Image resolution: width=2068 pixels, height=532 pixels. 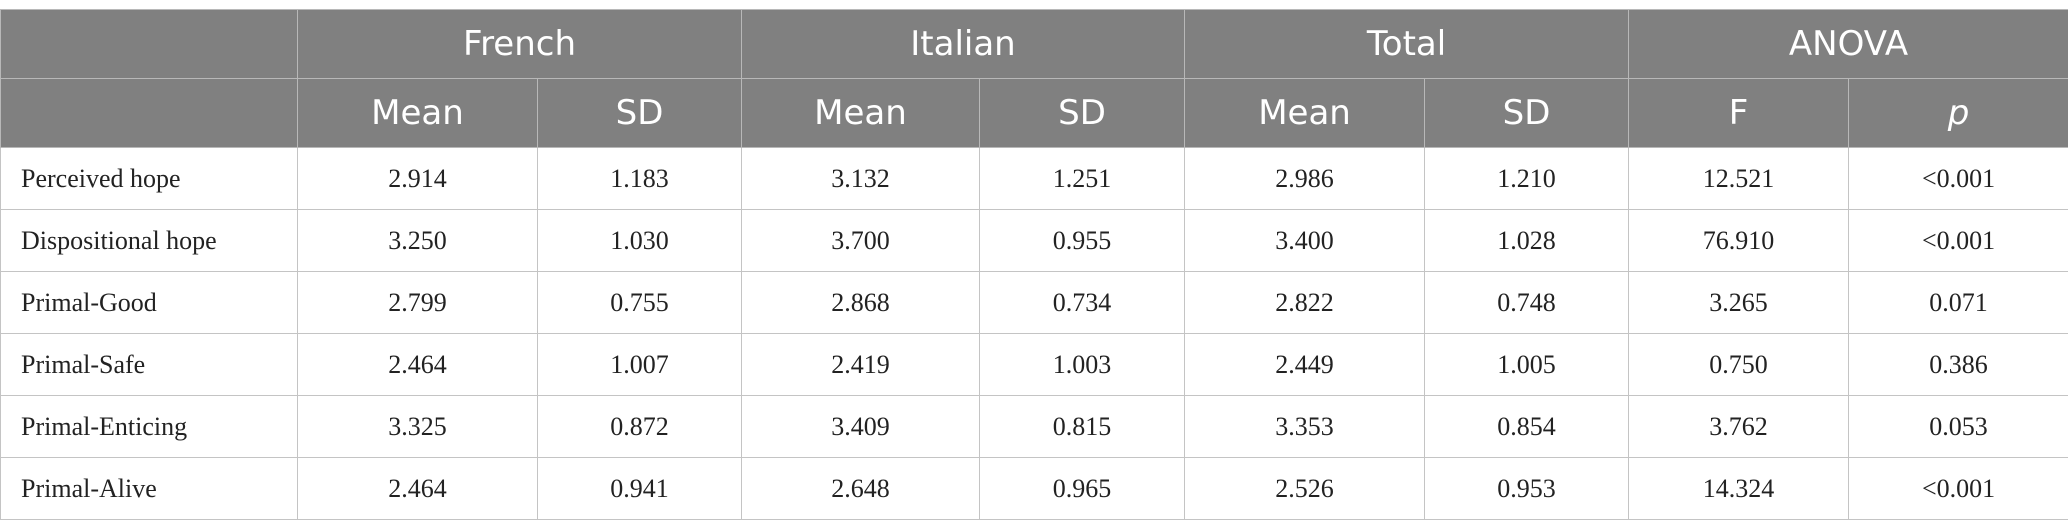 I want to click on group-header: French, so click(x=519, y=44).